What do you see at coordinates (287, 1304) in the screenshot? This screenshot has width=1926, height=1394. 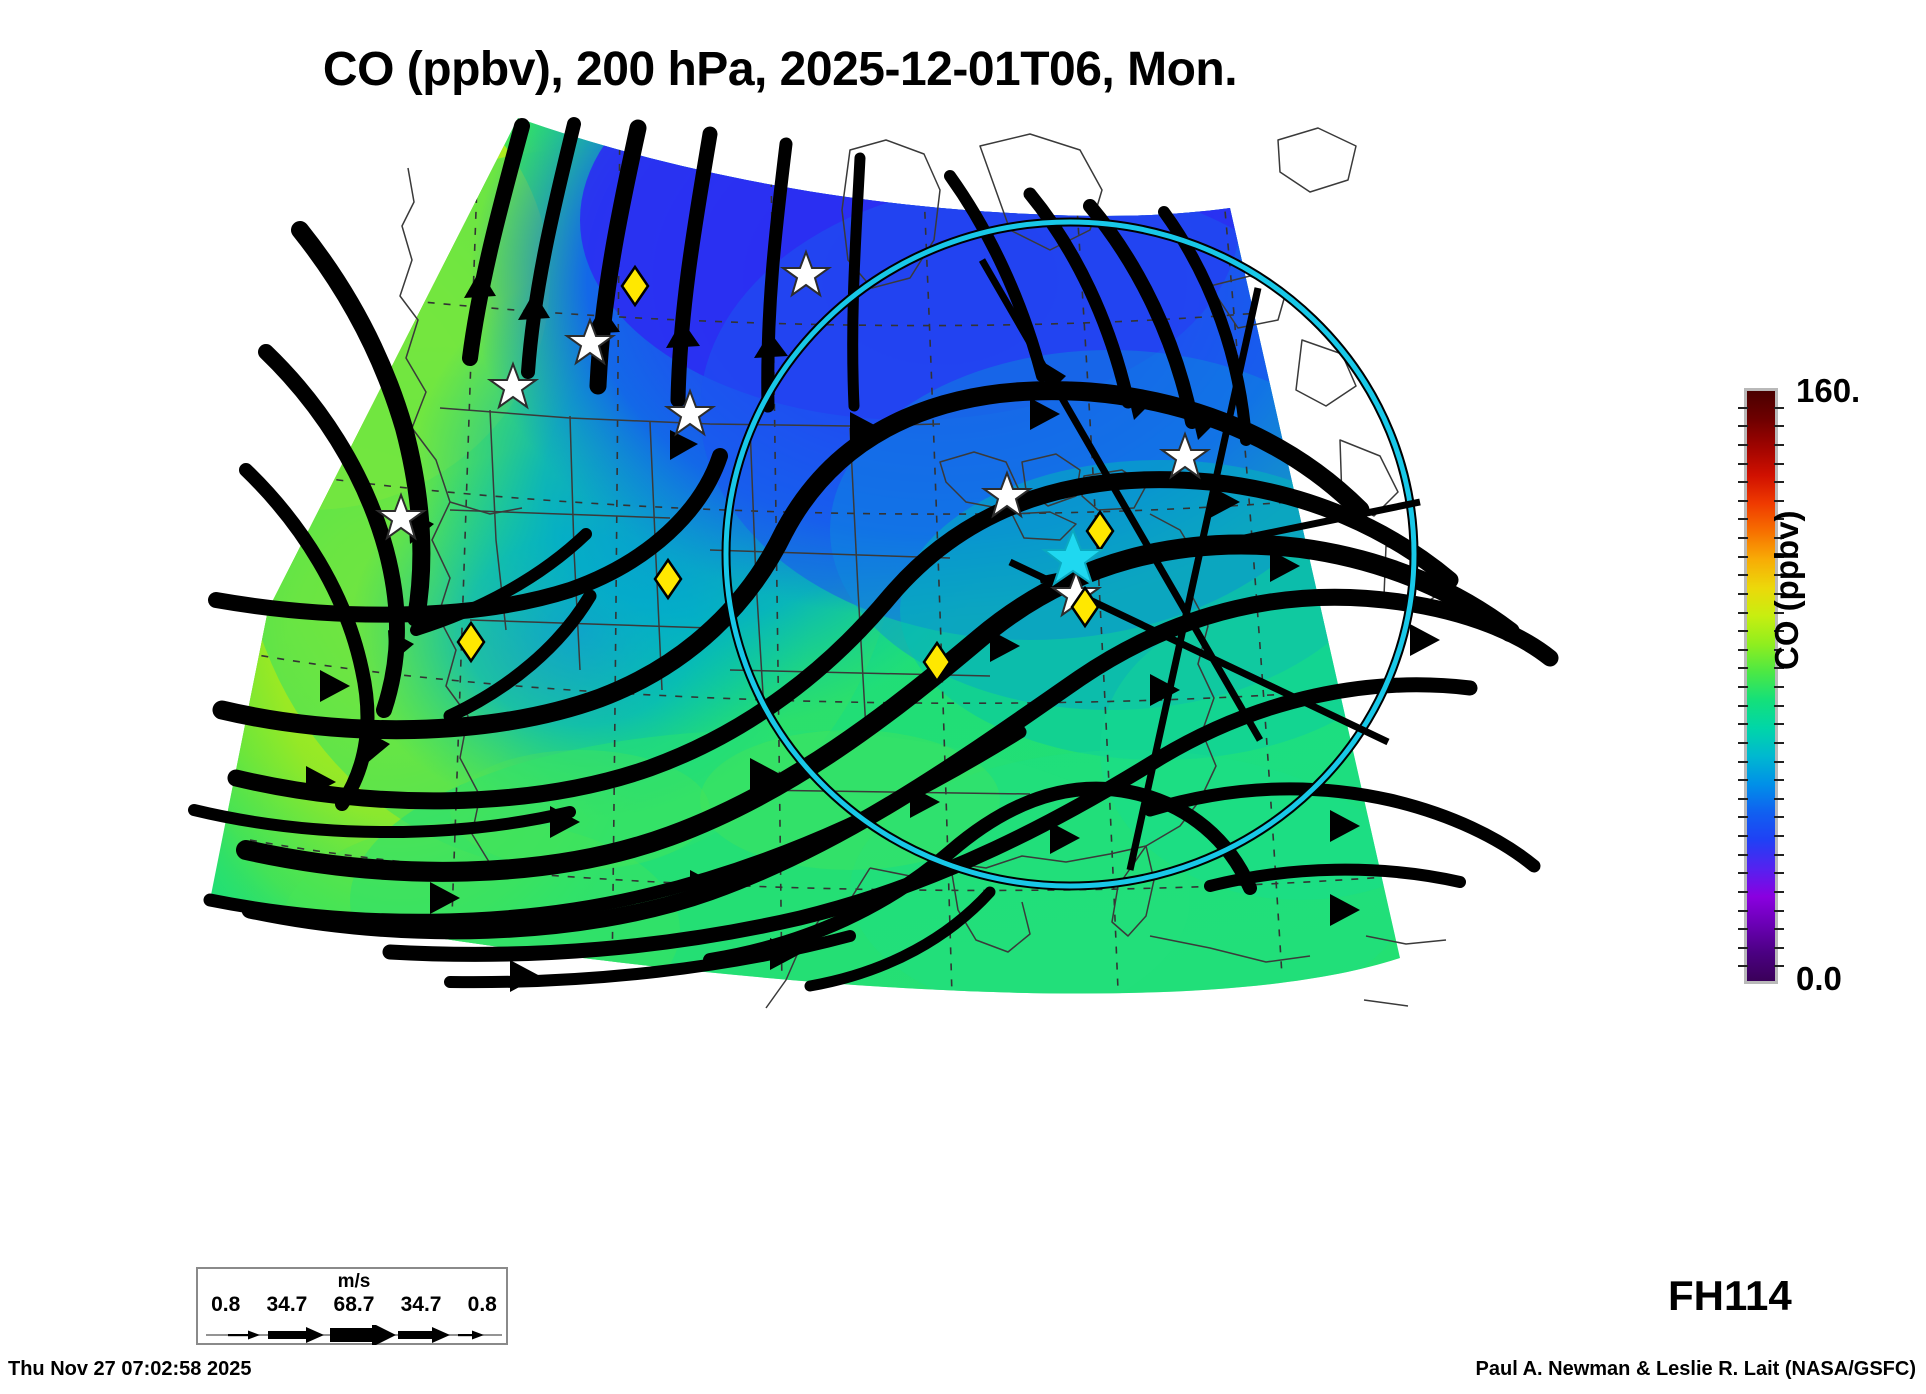 I see `wind-value-1: 34.7` at bounding box center [287, 1304].